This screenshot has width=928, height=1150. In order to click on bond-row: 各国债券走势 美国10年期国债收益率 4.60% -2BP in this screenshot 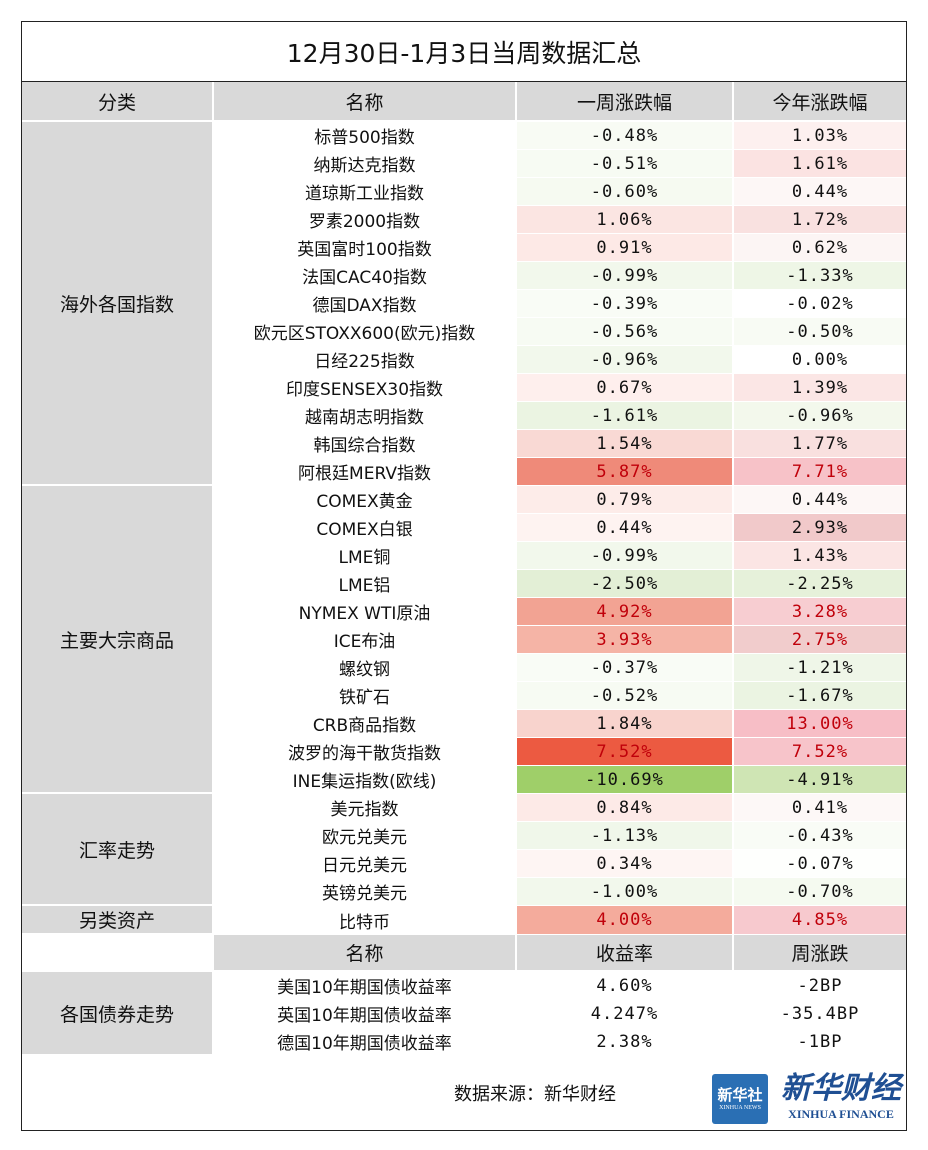, I will do `click(464, 1014)`.